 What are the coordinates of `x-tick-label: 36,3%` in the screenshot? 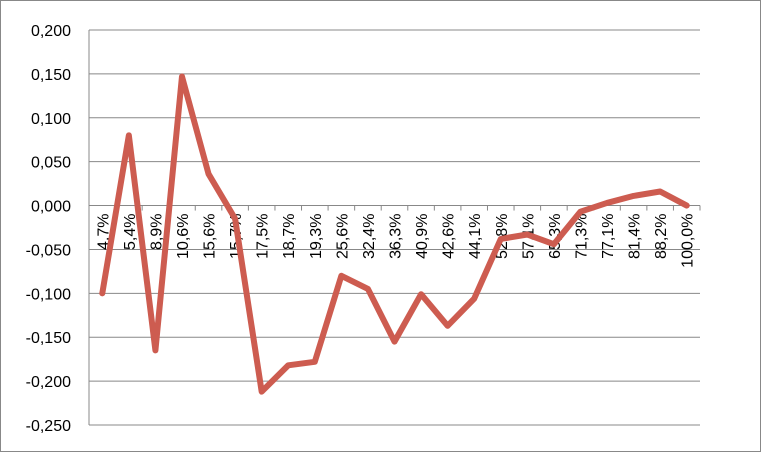 It's located at (396, 236).